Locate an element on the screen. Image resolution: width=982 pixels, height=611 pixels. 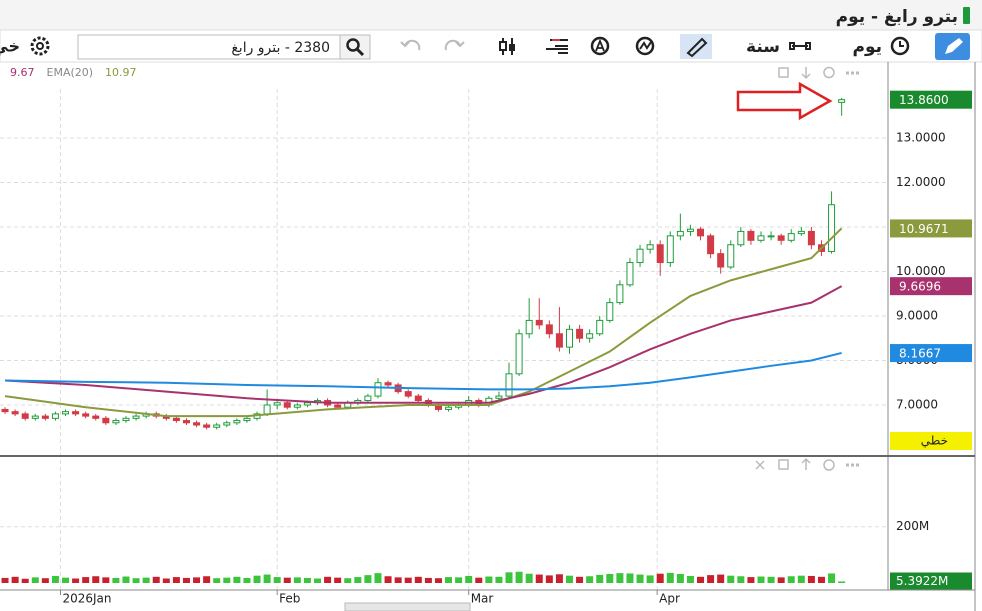
price-label-box is located at coordinates (931, 286).